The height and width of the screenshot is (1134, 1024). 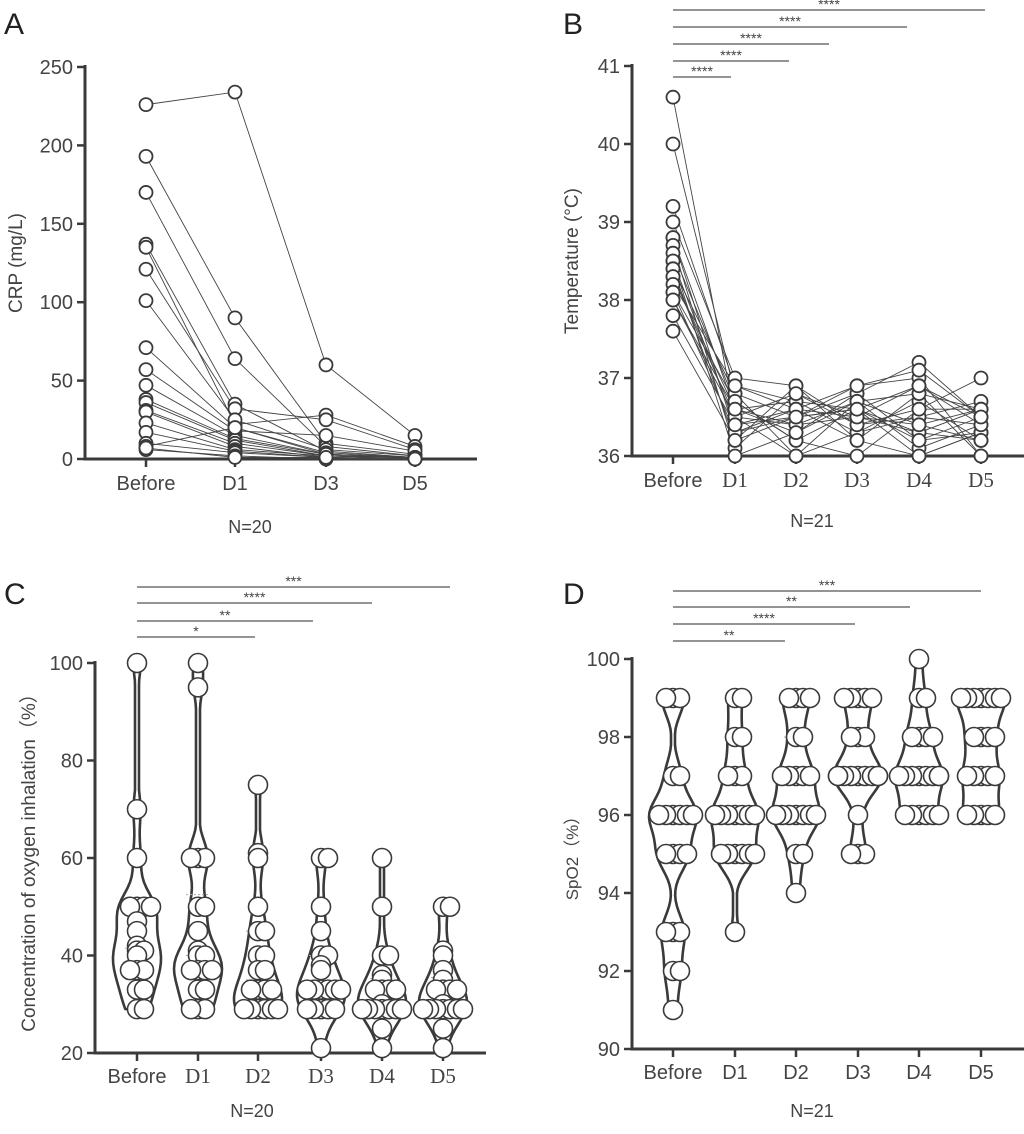 What do you see at coordinates (56, 146) in the screenshot?
I see `y-tick-label: 200` at bounding box center [56, 146].